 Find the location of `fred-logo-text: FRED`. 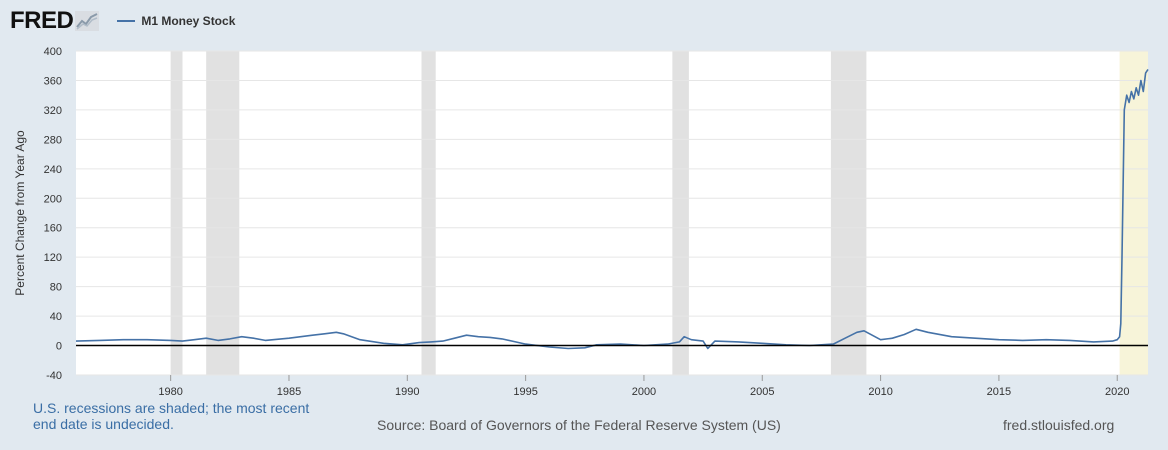

fred-logo-text: FRED is located at coordinates (42, 20).